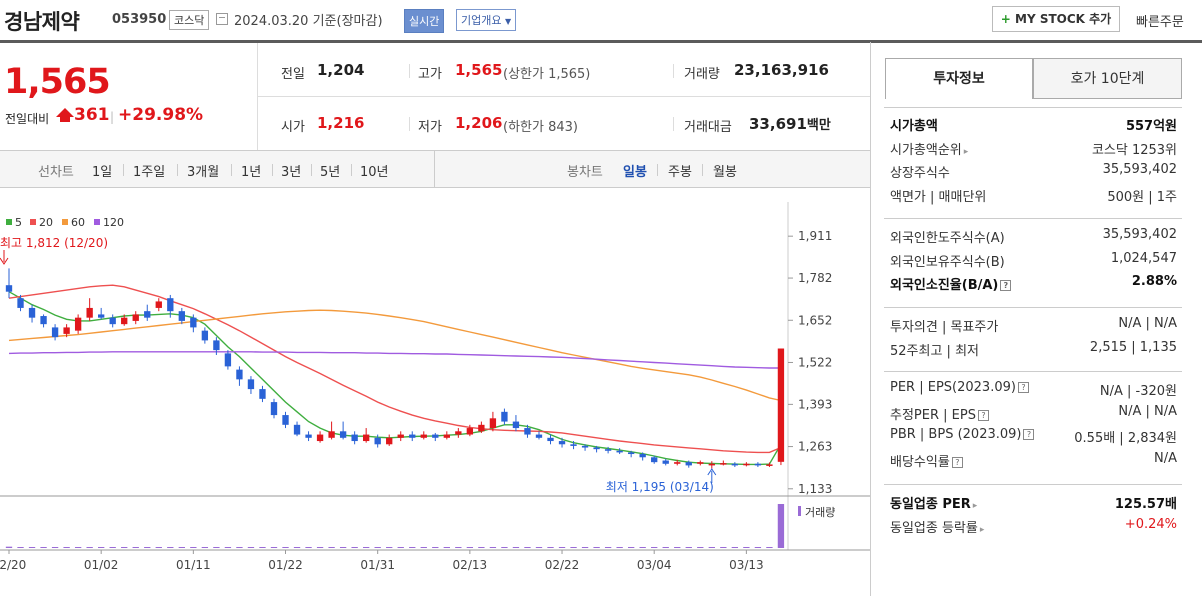 The height and width of the screenshot is (596, 1202). Describe the element at coordinates (1033, 371) in the screenshot. I see `panel-row-divider` at that location.